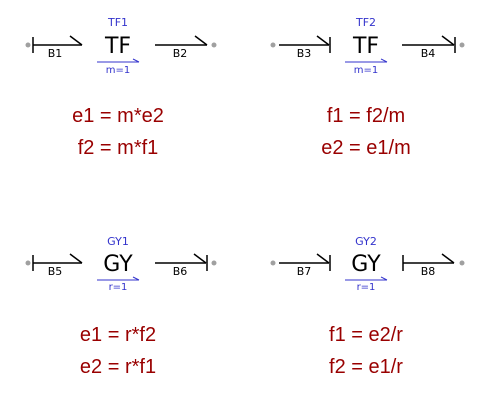  What do you see at coordinates (117, 46) in the screenshot?
I see `tf1-symbol: TF` at bounding box center [117, 46].